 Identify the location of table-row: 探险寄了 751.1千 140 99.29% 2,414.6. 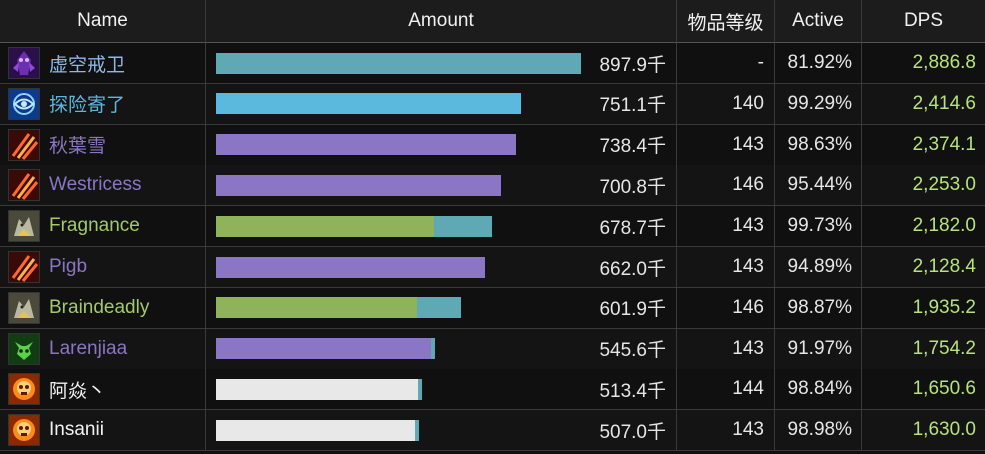
(492, 104).